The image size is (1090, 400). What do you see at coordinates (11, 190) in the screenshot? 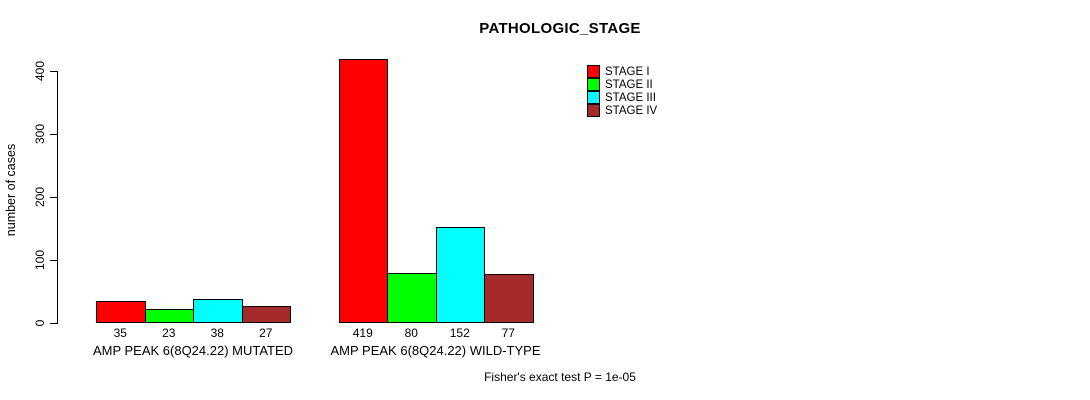
I see `y-axis-label: number of cases` at bounding box center [11, 190].